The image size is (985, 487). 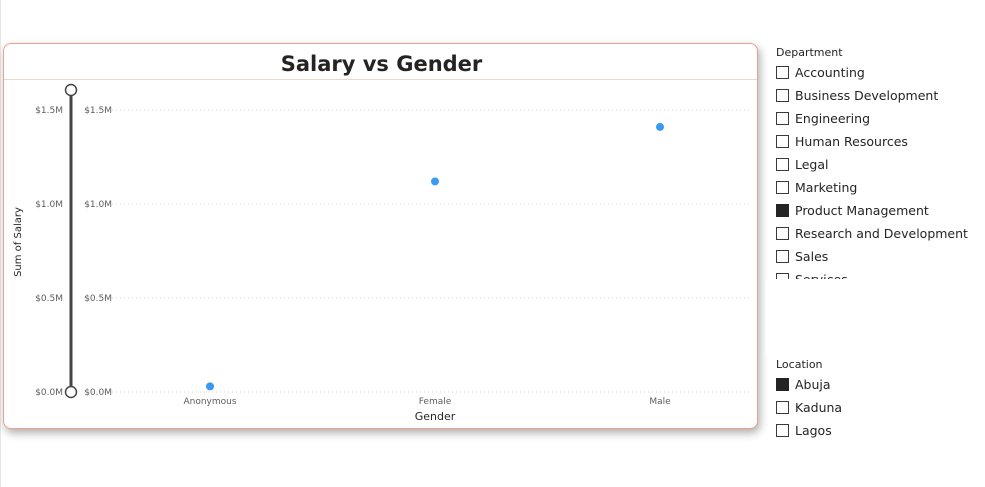 What do you see at coordinates (813, 430) in the screenshot?
I see `location-slicer-item-label: Lagos` at bounding box center [813, 430].